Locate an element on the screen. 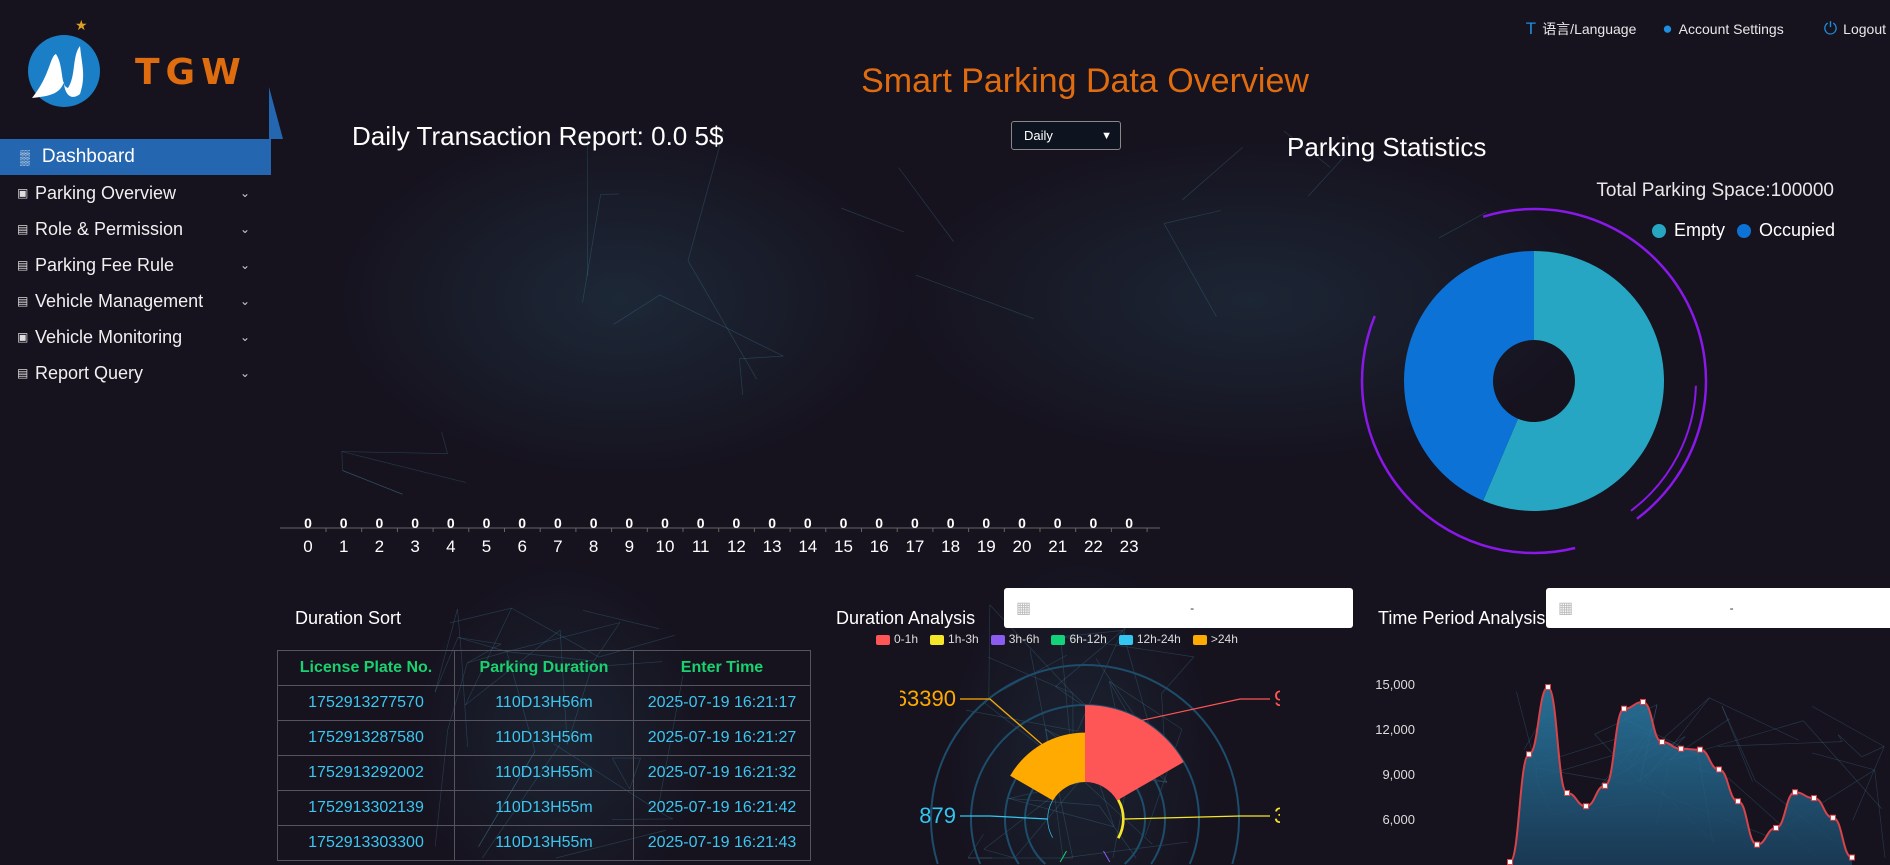 This screenshot has height=865, width=1890. y-tick-label: 6,000 is located at coordinates (1398, 819).